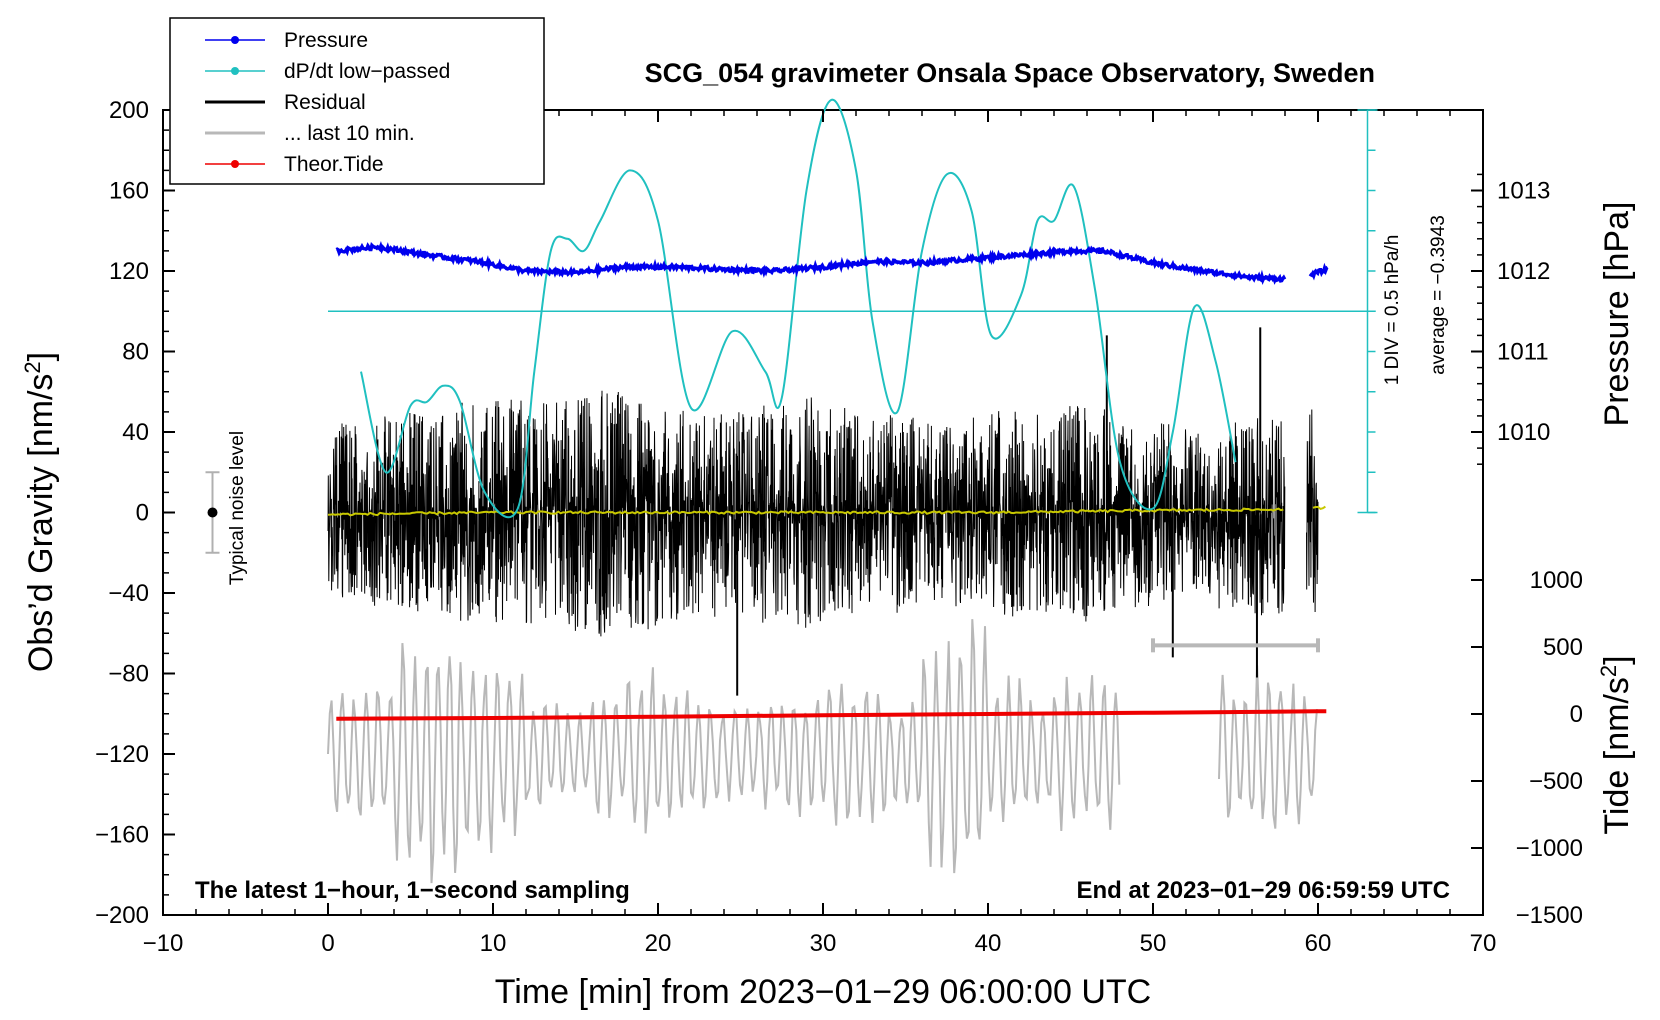 Image resolution: width=1660 pixels, height=1020 pixels. What do you see at coordinates (1556, 781) in the screenshot?
I see `tide-tick-label: −500` at bounding box center [1556, 781].